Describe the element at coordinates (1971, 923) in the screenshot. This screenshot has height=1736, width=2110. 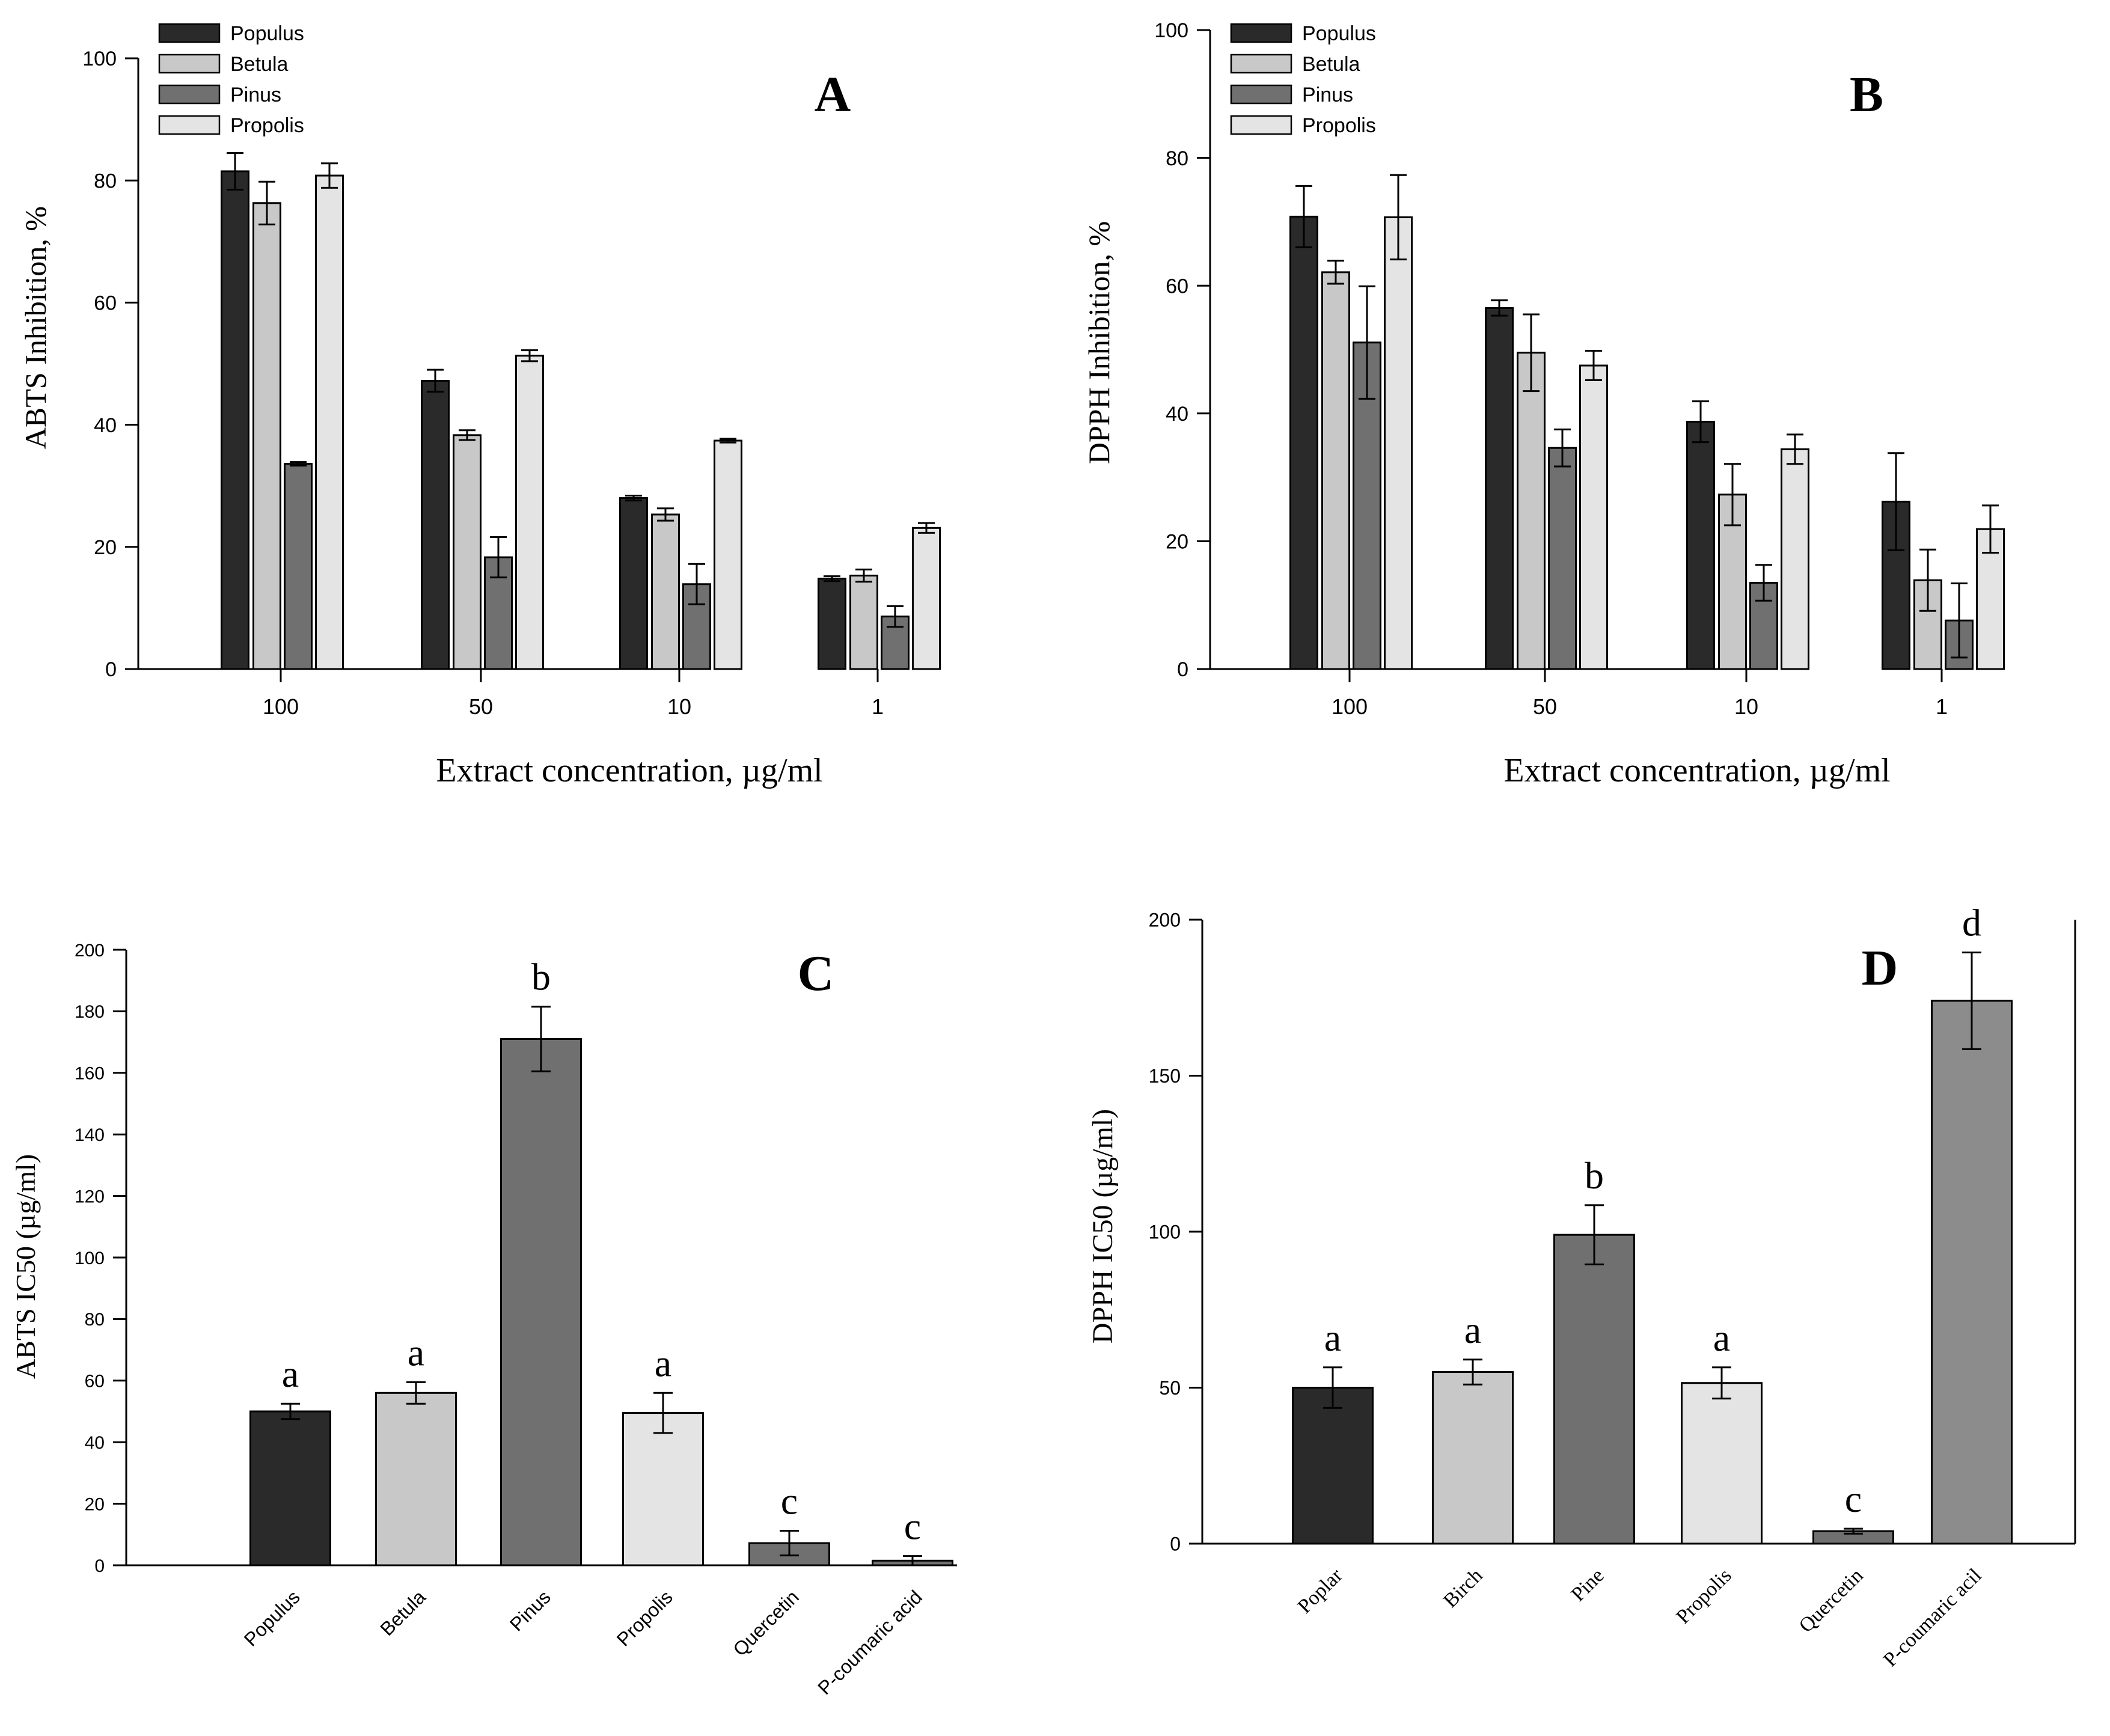
I see `significance-letter: d` at that location.